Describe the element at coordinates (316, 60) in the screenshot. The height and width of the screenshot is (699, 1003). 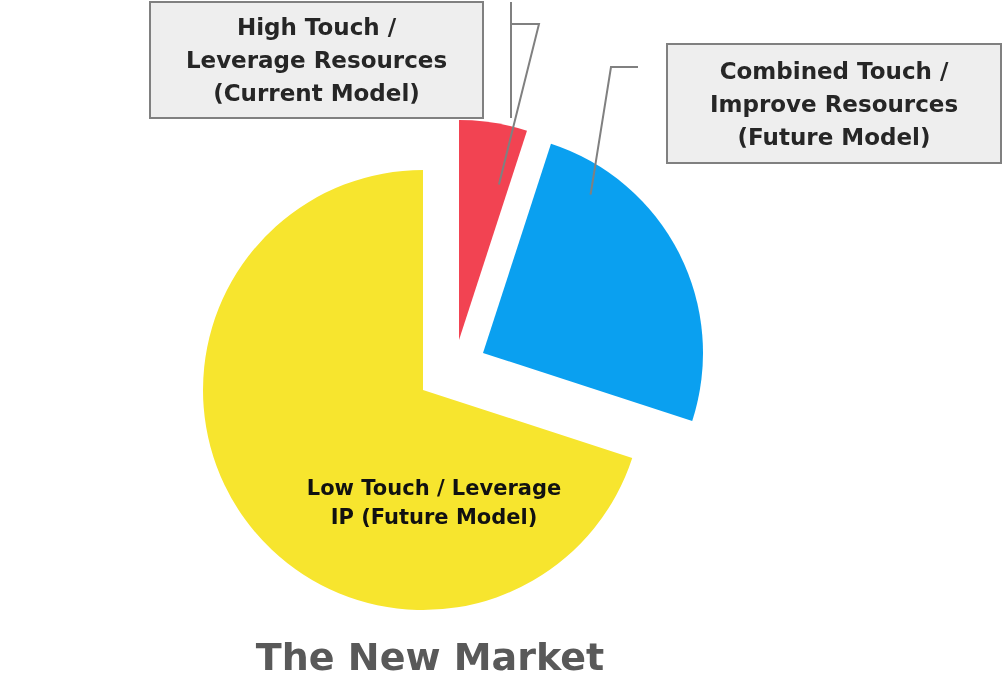
I see `slice-label: High Touch / Leverage Resources (Current Model)` at that location.